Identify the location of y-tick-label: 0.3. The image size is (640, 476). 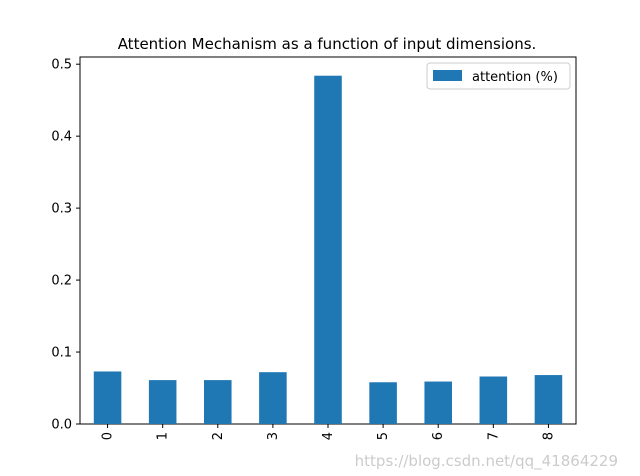
(61, 209).